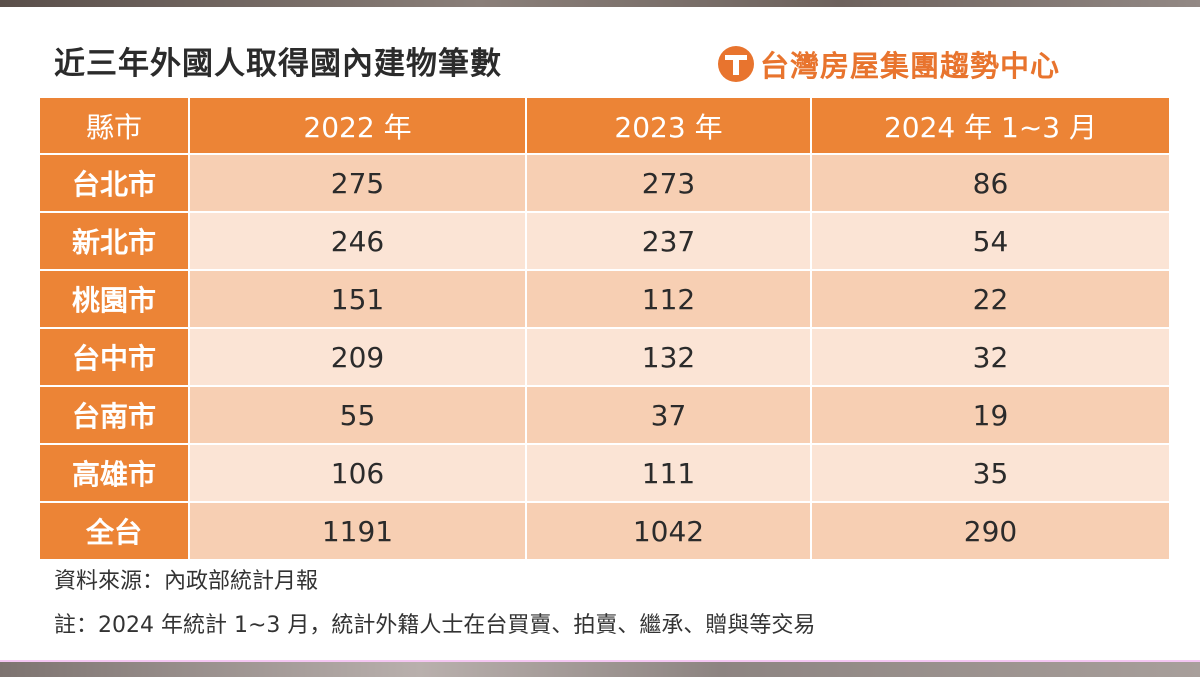 This screenshot has height=677, width=1200. Describe the element at coordinates (990, 473) in the screenshot. I see `table-cell: 35` at that location.